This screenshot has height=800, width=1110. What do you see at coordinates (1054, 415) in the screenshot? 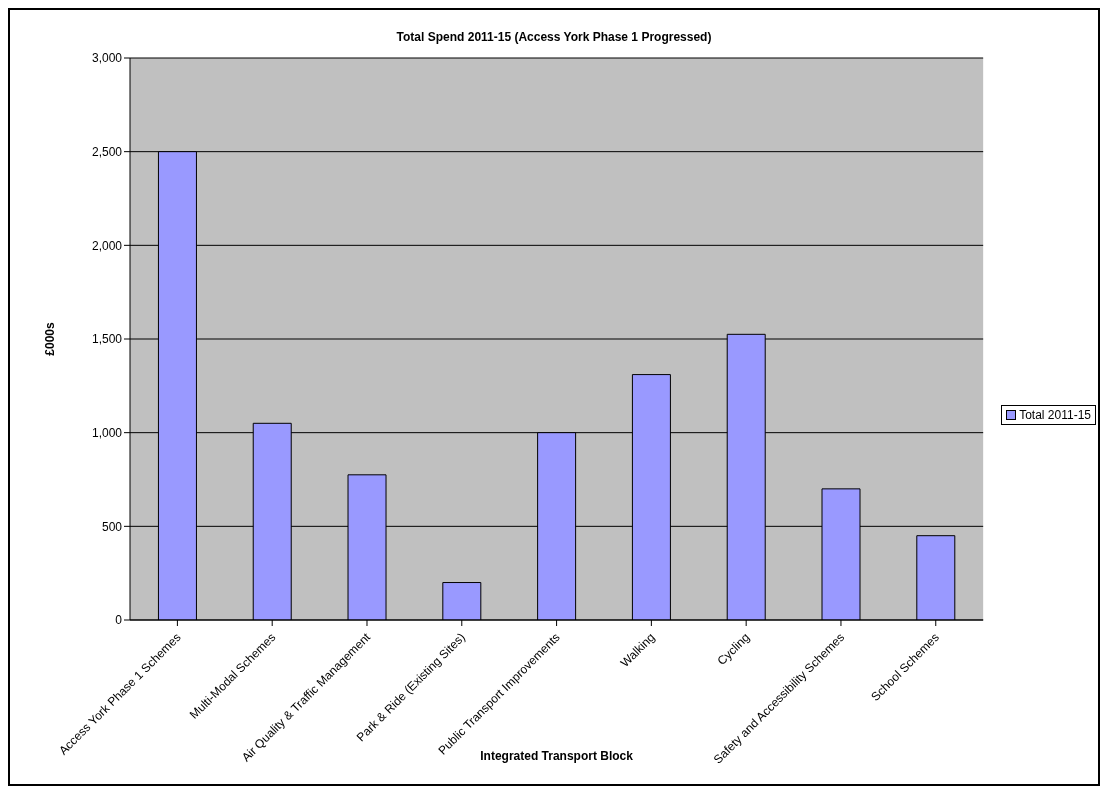
I see `legend-label: Total 2011-15` at bounding box center [1054, 415].